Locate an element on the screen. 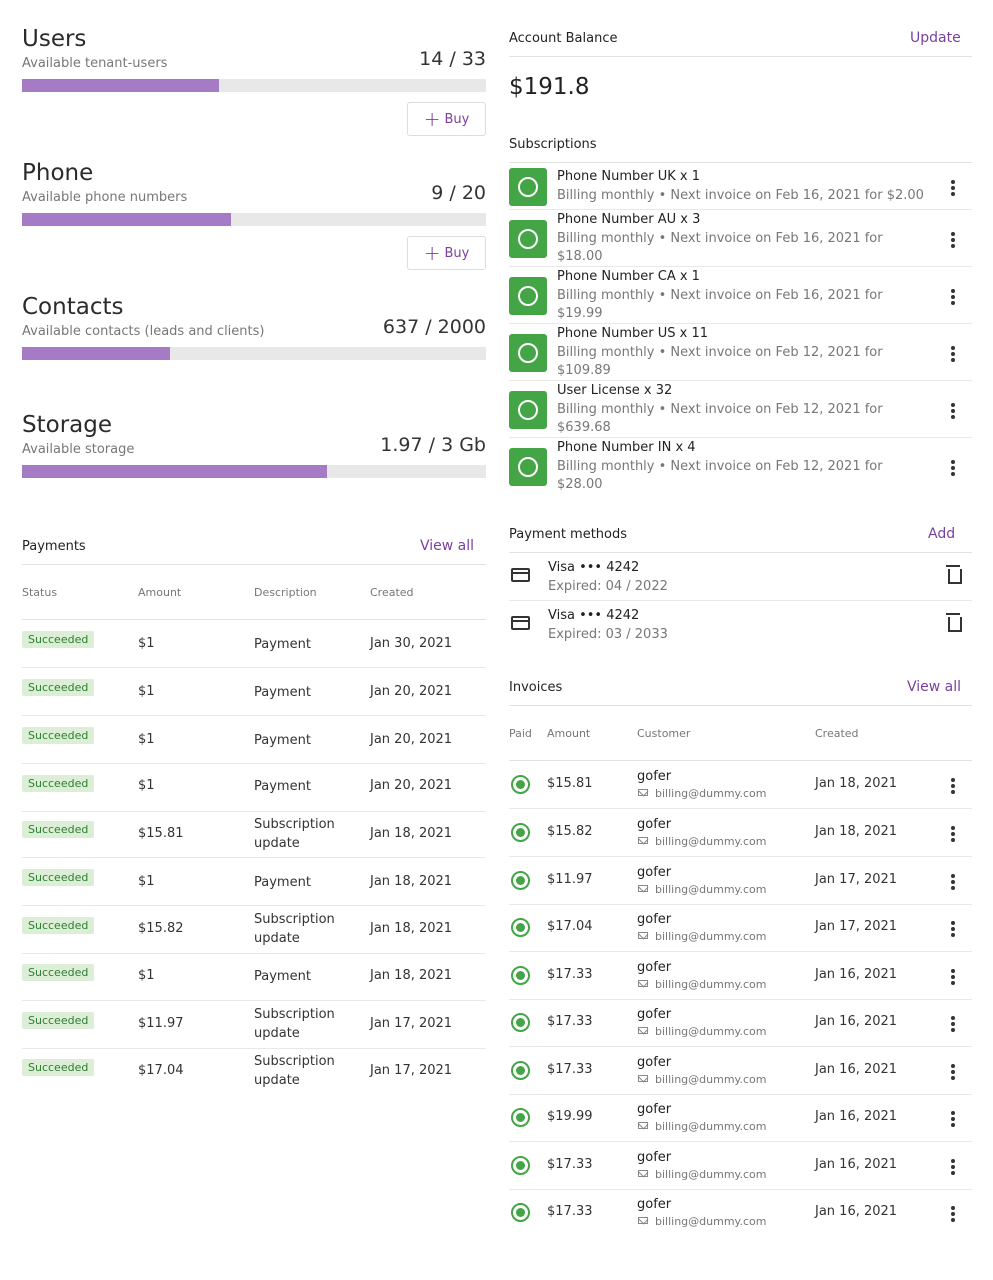 This screenshot has height=1280, width=993. subscription-name: Phone Number UK x 1 is located at coordinates (629, 176).